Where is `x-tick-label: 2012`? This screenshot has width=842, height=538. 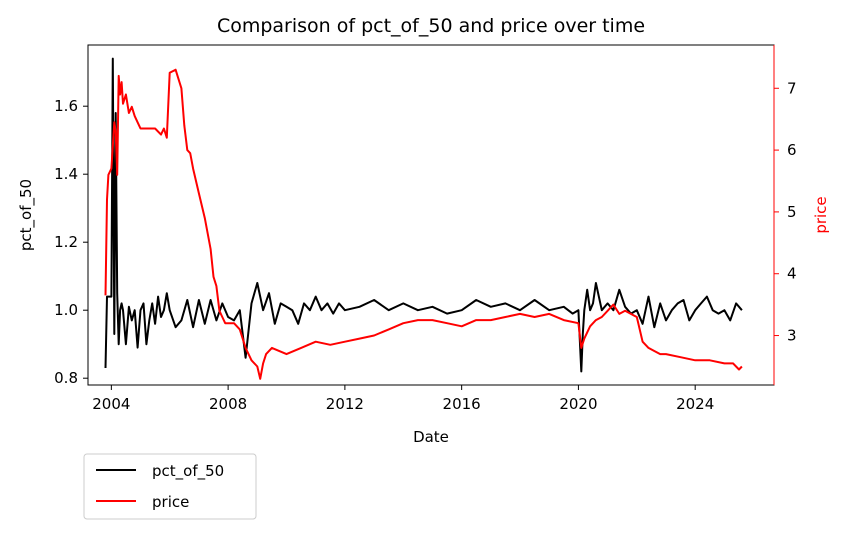 x-tick-label: 2012 is located at coordinates (345, 404).